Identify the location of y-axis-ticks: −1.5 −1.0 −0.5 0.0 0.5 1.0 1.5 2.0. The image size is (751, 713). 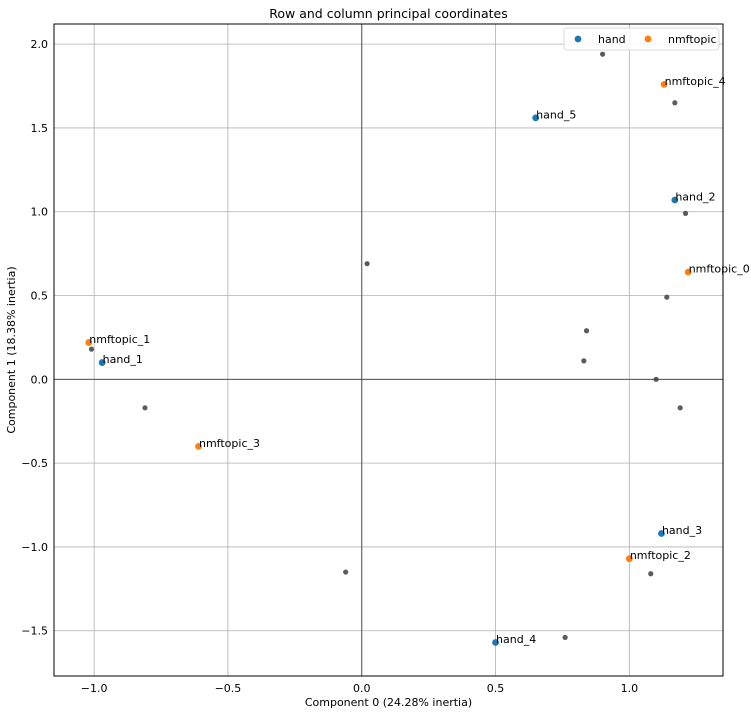
(34, 338).